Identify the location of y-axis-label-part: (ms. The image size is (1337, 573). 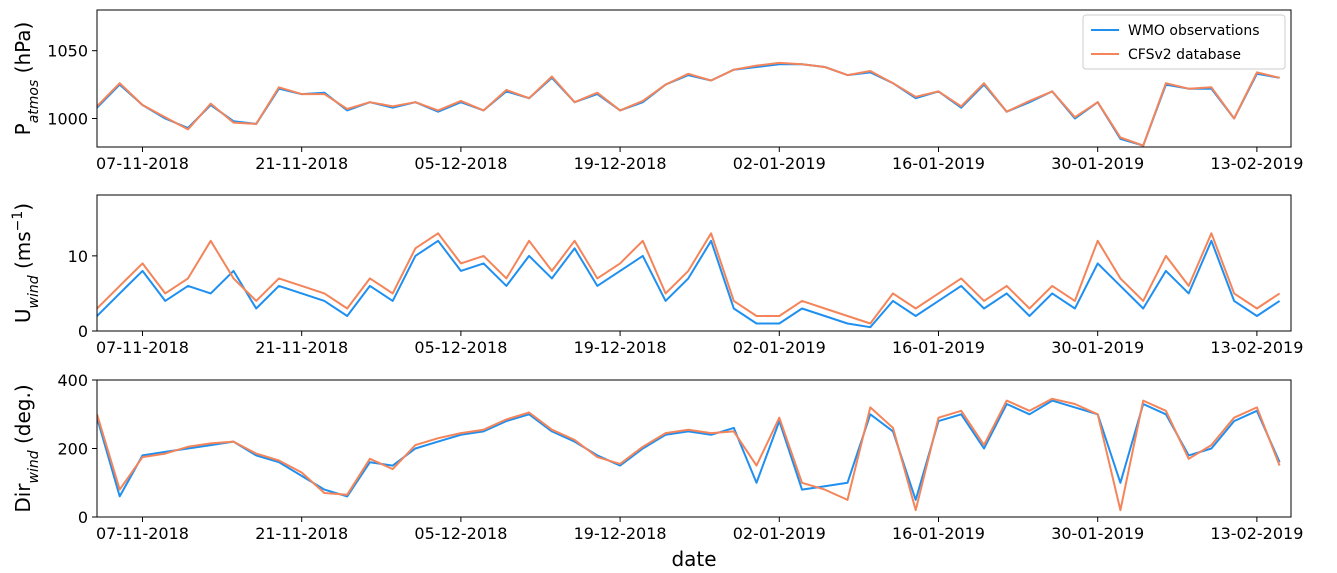
(23, 253).